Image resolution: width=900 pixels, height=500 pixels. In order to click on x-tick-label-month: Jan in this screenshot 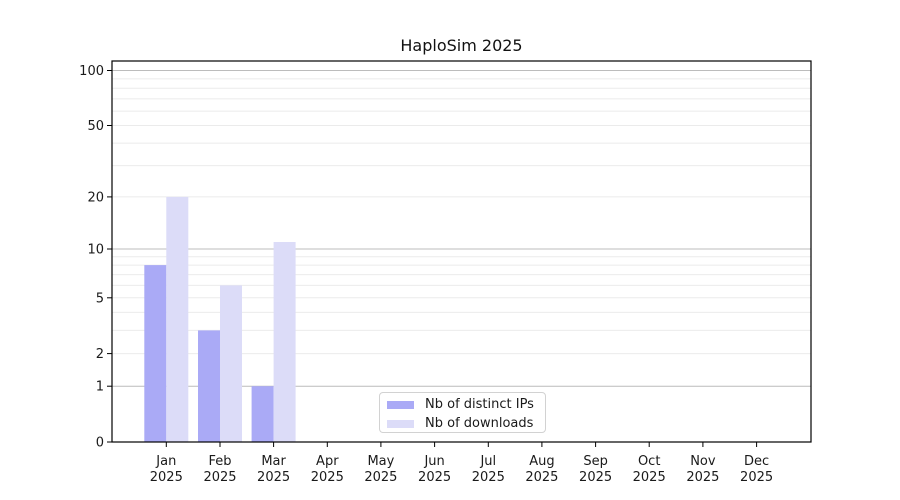, I will do `click(165, 461)`.